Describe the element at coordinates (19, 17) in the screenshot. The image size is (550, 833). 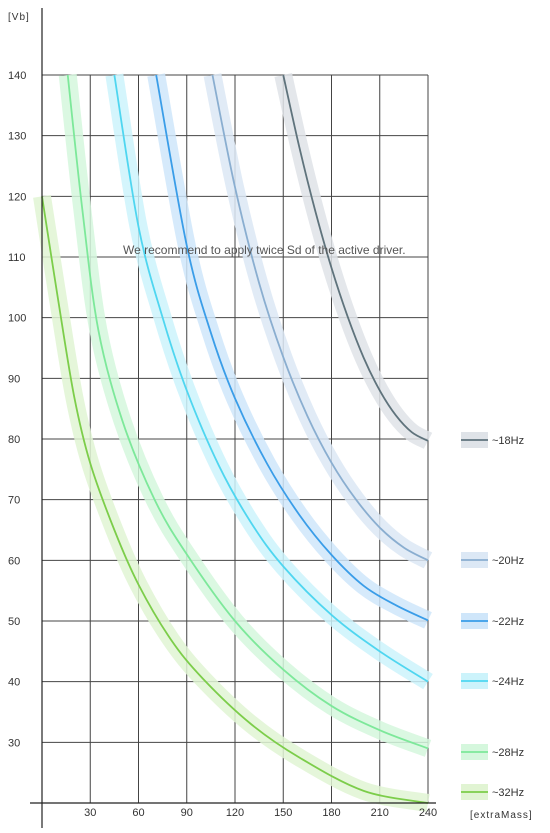
I see `y-axis-label: [Vb]` at that location.